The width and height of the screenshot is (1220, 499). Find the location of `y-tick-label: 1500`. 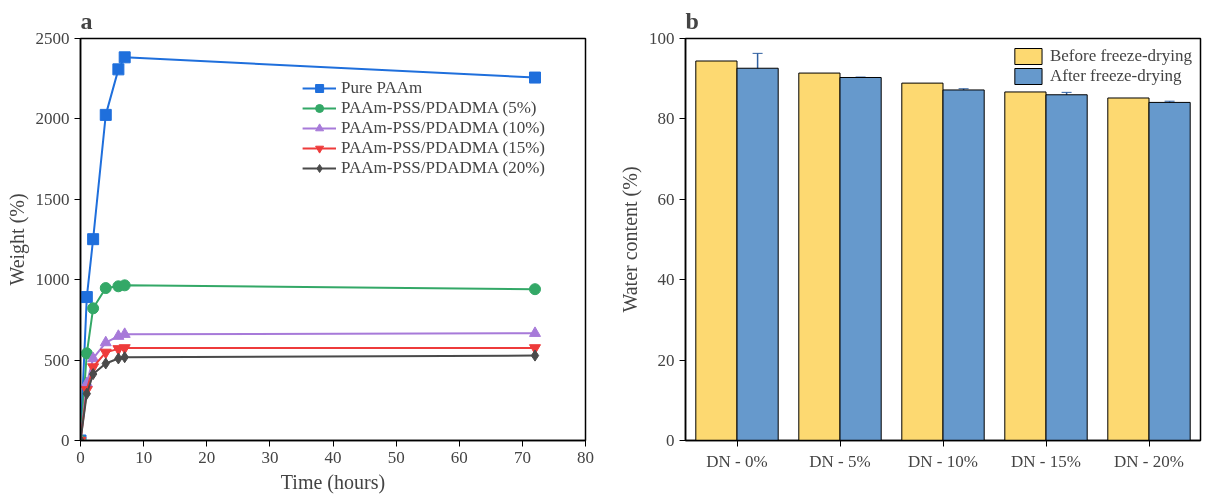

y-tick-label: 1500 is located at coordinates (52, 199).